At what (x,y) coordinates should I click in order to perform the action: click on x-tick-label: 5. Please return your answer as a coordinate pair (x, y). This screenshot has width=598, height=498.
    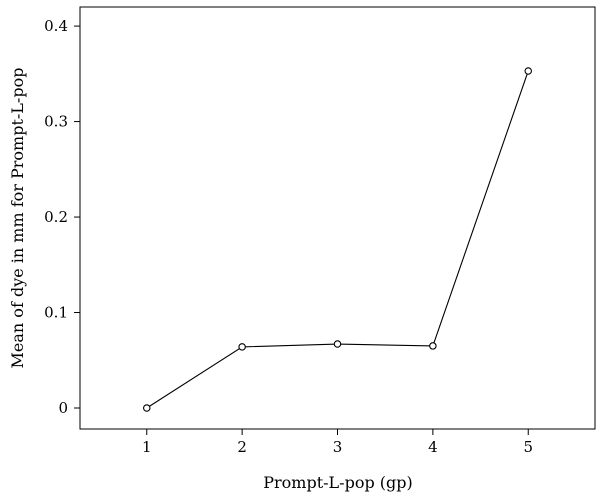
    Looking at the image, I should click on (528, 447).